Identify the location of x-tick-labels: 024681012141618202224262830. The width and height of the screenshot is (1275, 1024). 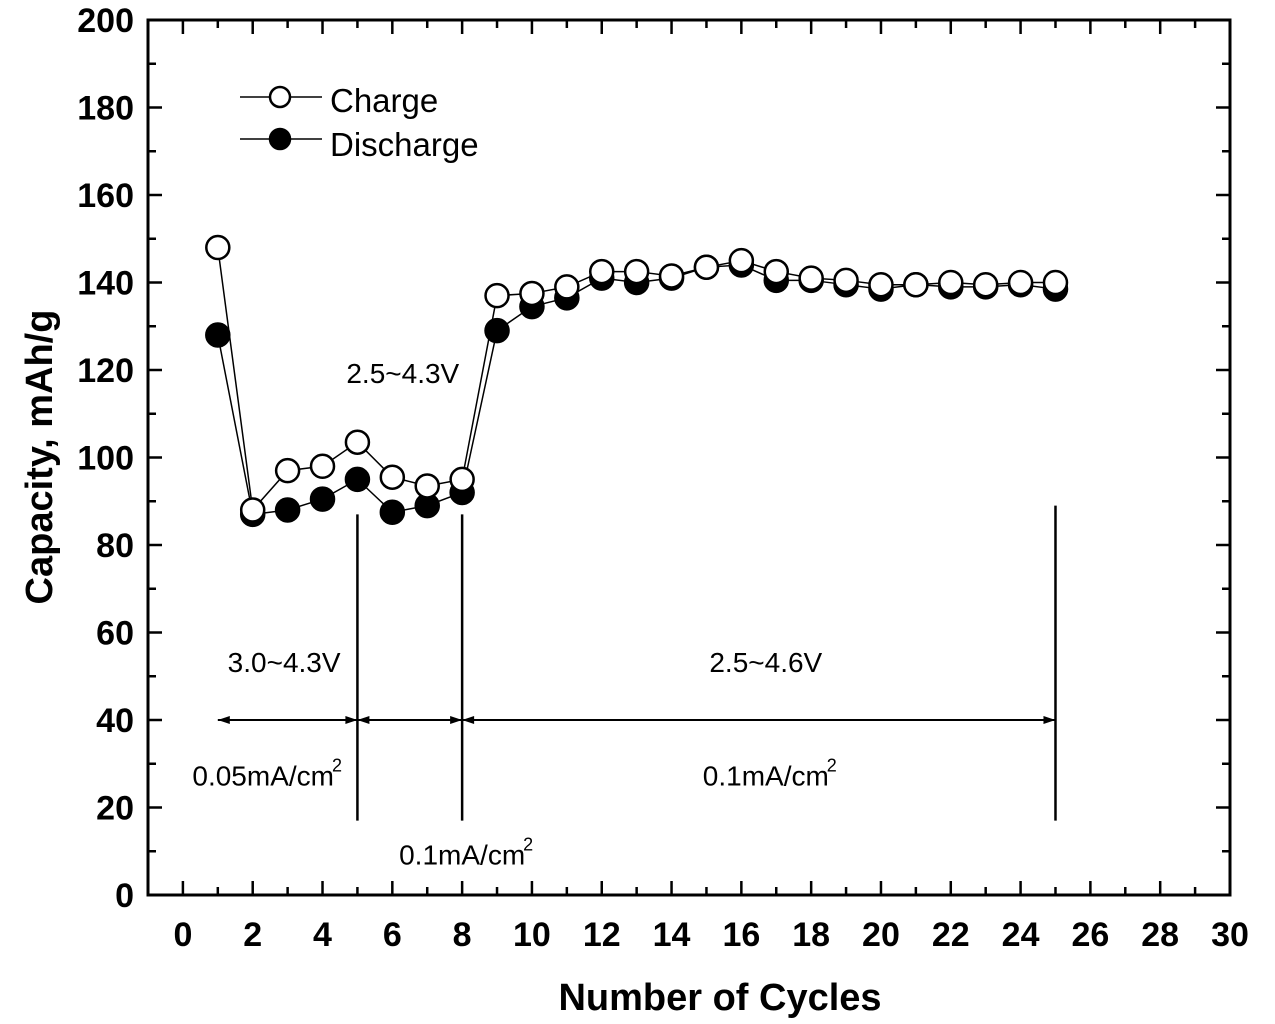
(710, 935).